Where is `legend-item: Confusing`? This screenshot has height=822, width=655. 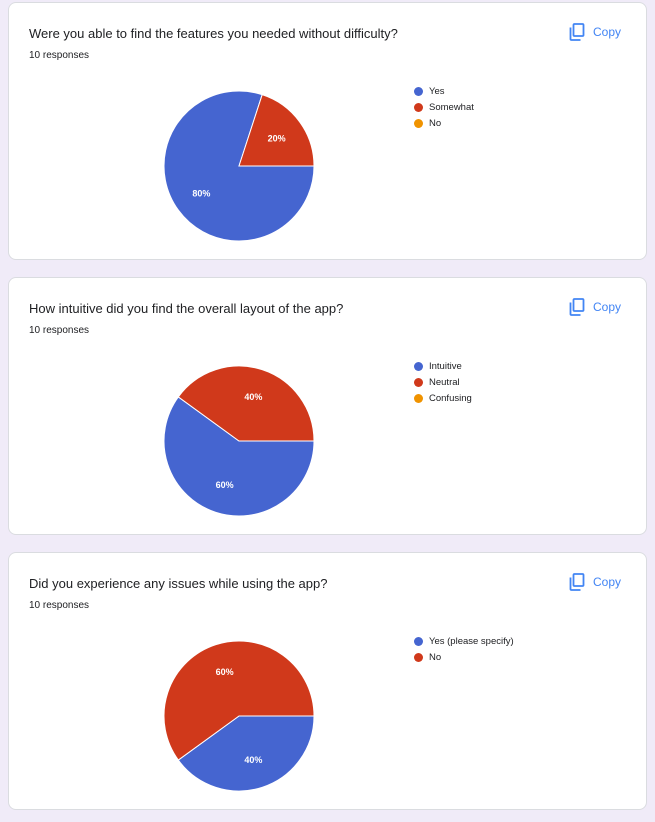 legend-item: Confusing is located at coordinates (443, 398).